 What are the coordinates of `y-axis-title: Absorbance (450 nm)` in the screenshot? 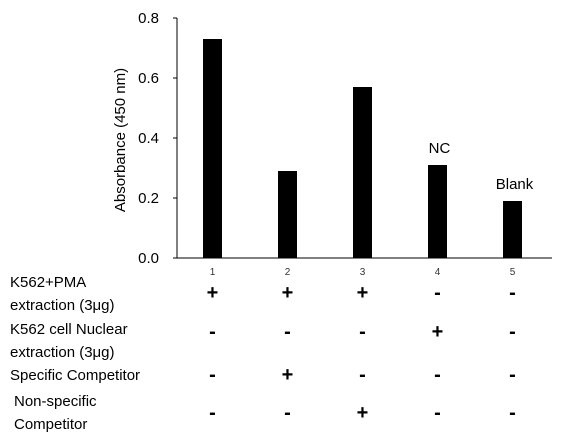 It's located at (120, 140).